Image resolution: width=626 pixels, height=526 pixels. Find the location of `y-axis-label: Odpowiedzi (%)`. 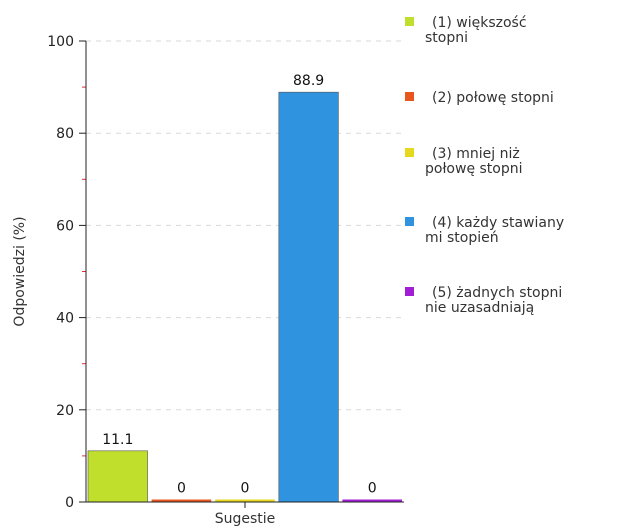

y-axis-label: Odpowiedzi (%) is located at coordinates (20, 271).